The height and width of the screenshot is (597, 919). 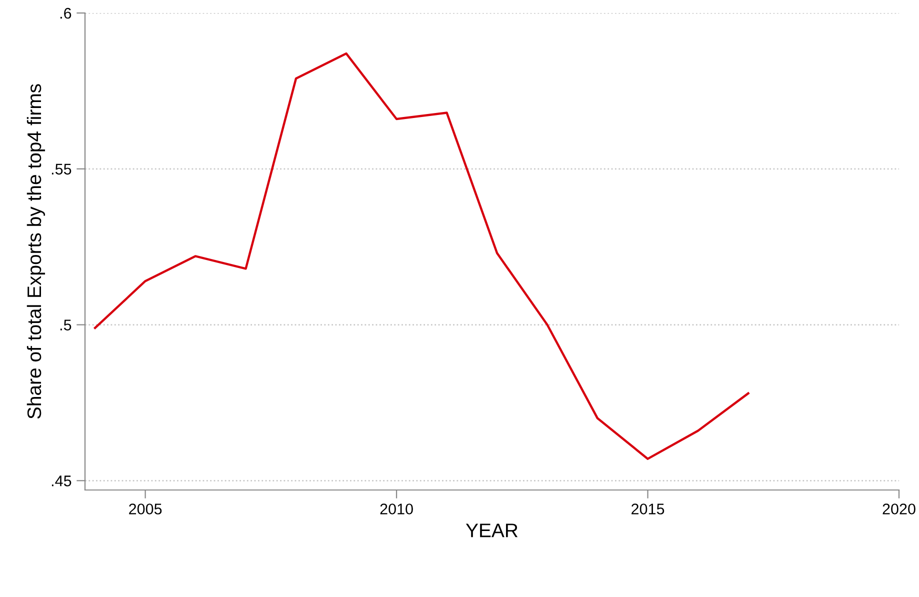 I want to click on y-tick-label: .6, so click(x=66, y=13).